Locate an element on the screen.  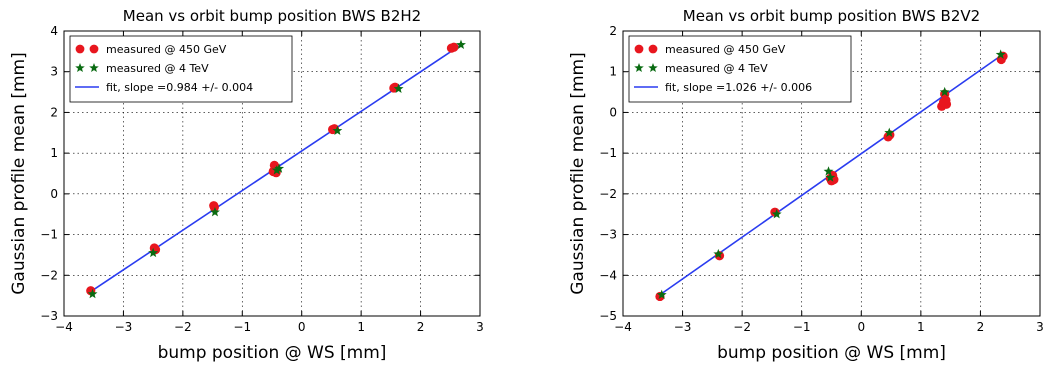
y-tick-label: 3 is located at coordinates (54, 72).